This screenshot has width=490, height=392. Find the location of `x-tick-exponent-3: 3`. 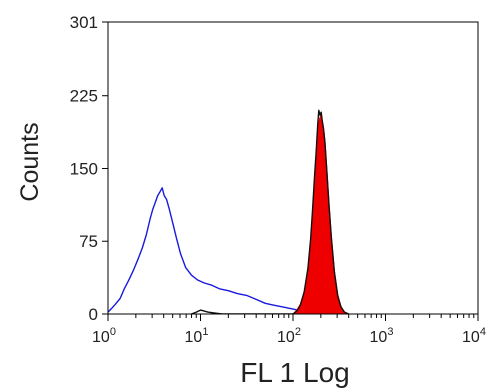

x-tick-exponent-3: 3 is located at coordinates (390, 332).